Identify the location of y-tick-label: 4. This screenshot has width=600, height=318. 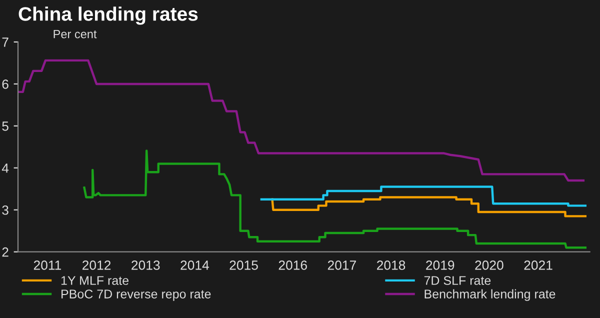
(5, 168).